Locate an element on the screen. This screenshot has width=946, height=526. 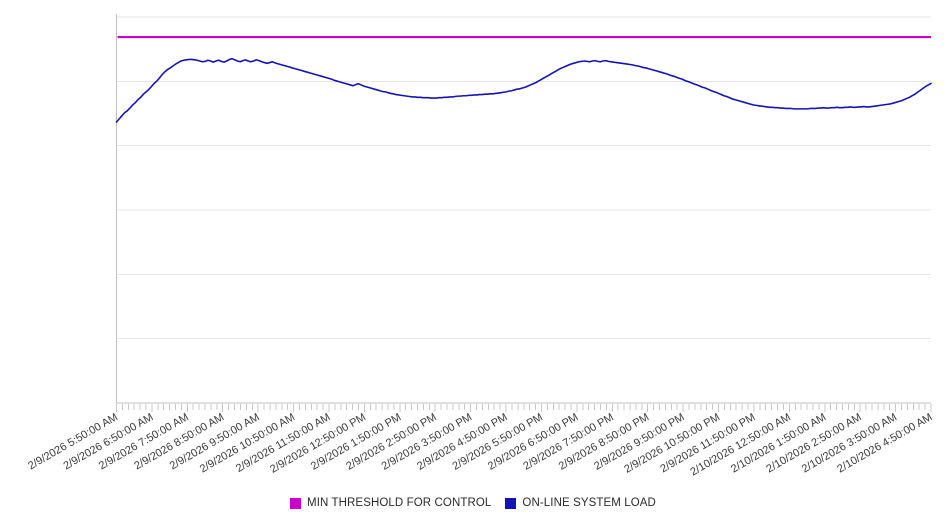
legend-item-on-line-system-load: ON-LINE SYSTEM LOAD is located at coordinates (580, 503).